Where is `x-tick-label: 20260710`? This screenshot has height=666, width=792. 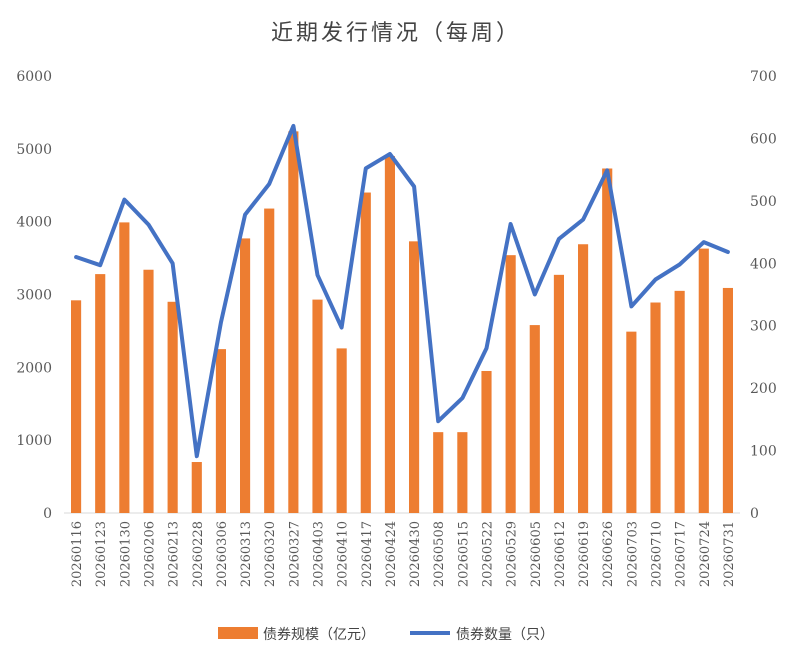
x-tick-label: 20260710 is located at coordinates (657, 554).